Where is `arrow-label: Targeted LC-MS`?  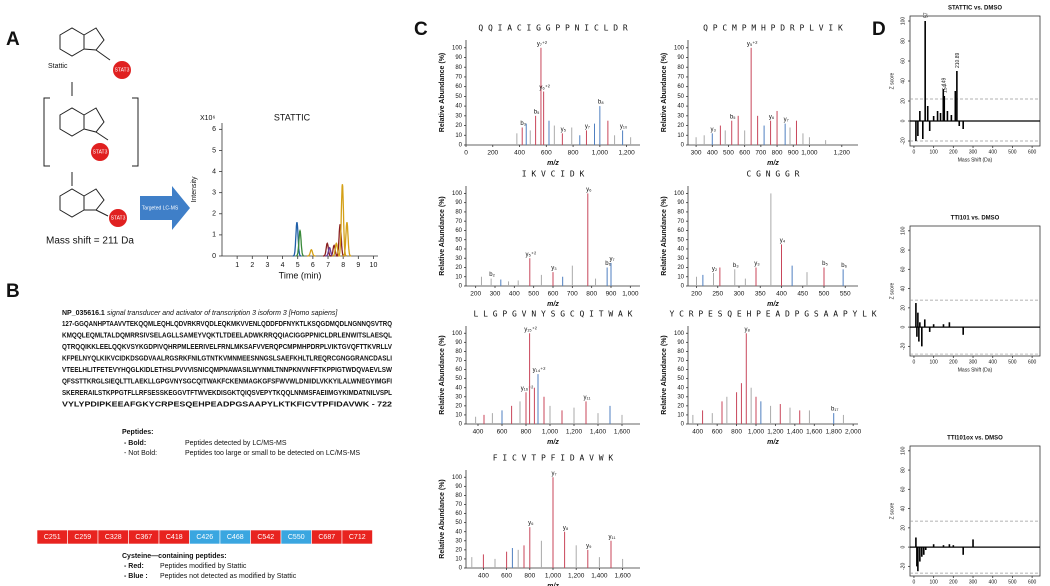
arrow-label: Targeted LC-MS is located at coordinates (160, 208).